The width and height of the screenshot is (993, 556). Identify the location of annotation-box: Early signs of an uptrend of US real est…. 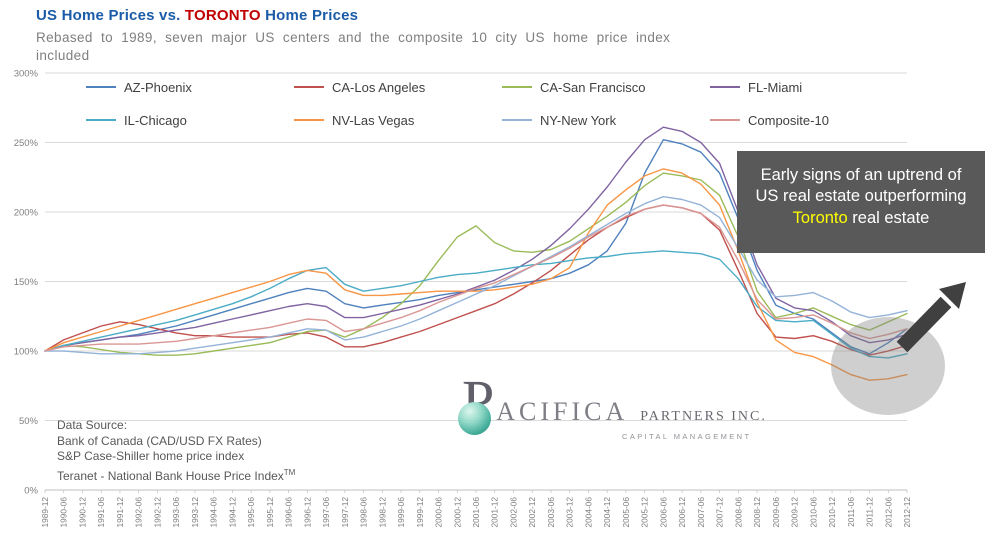
(861, 202).